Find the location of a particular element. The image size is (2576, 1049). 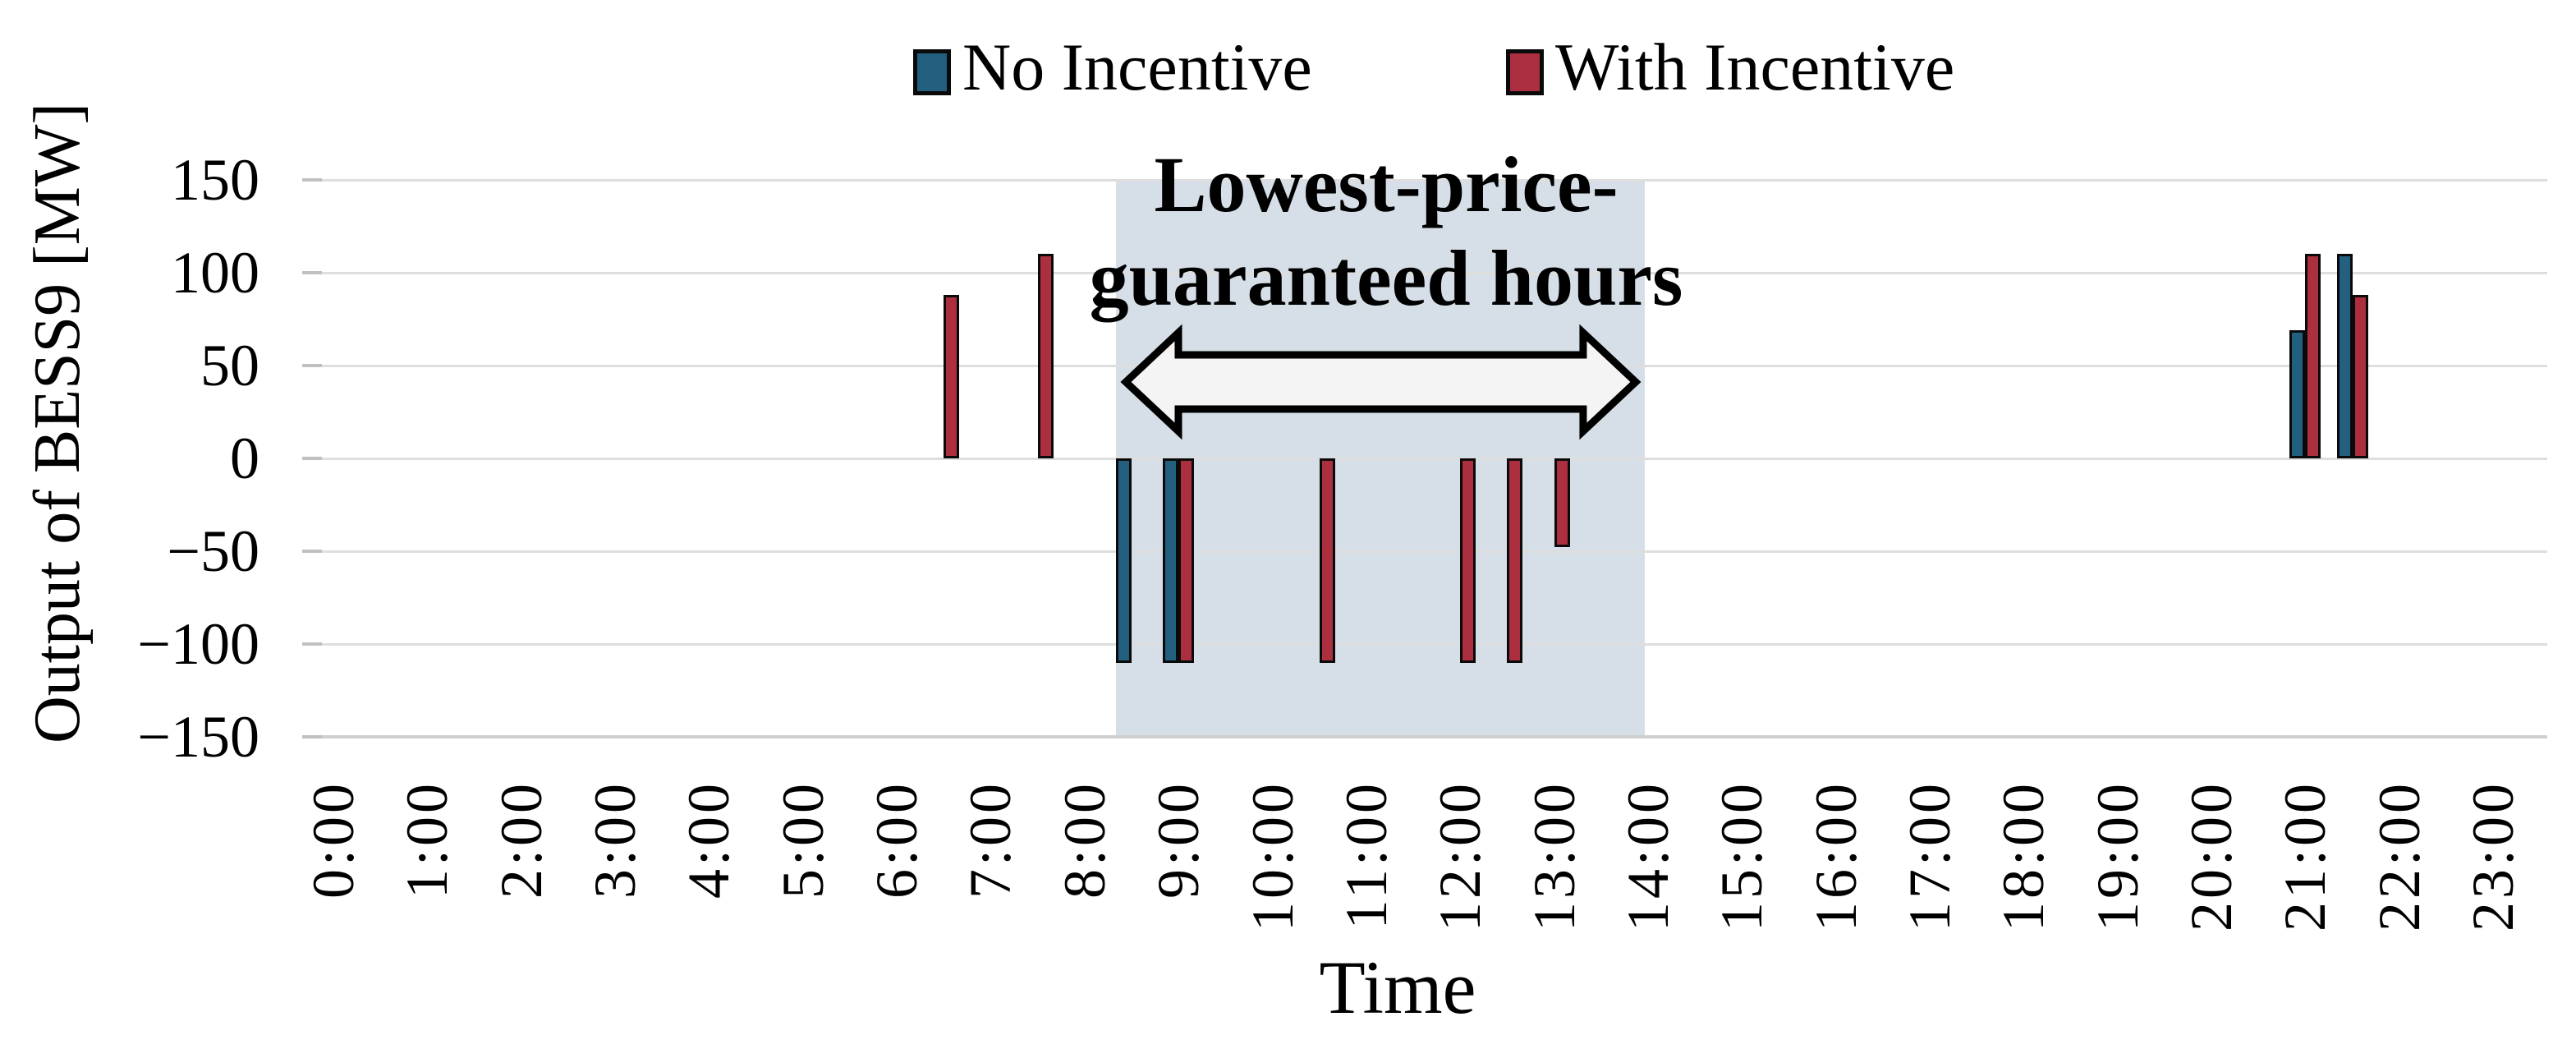

legend-label-no-incentive: No Incentive is located at coordinates (1137, 67).